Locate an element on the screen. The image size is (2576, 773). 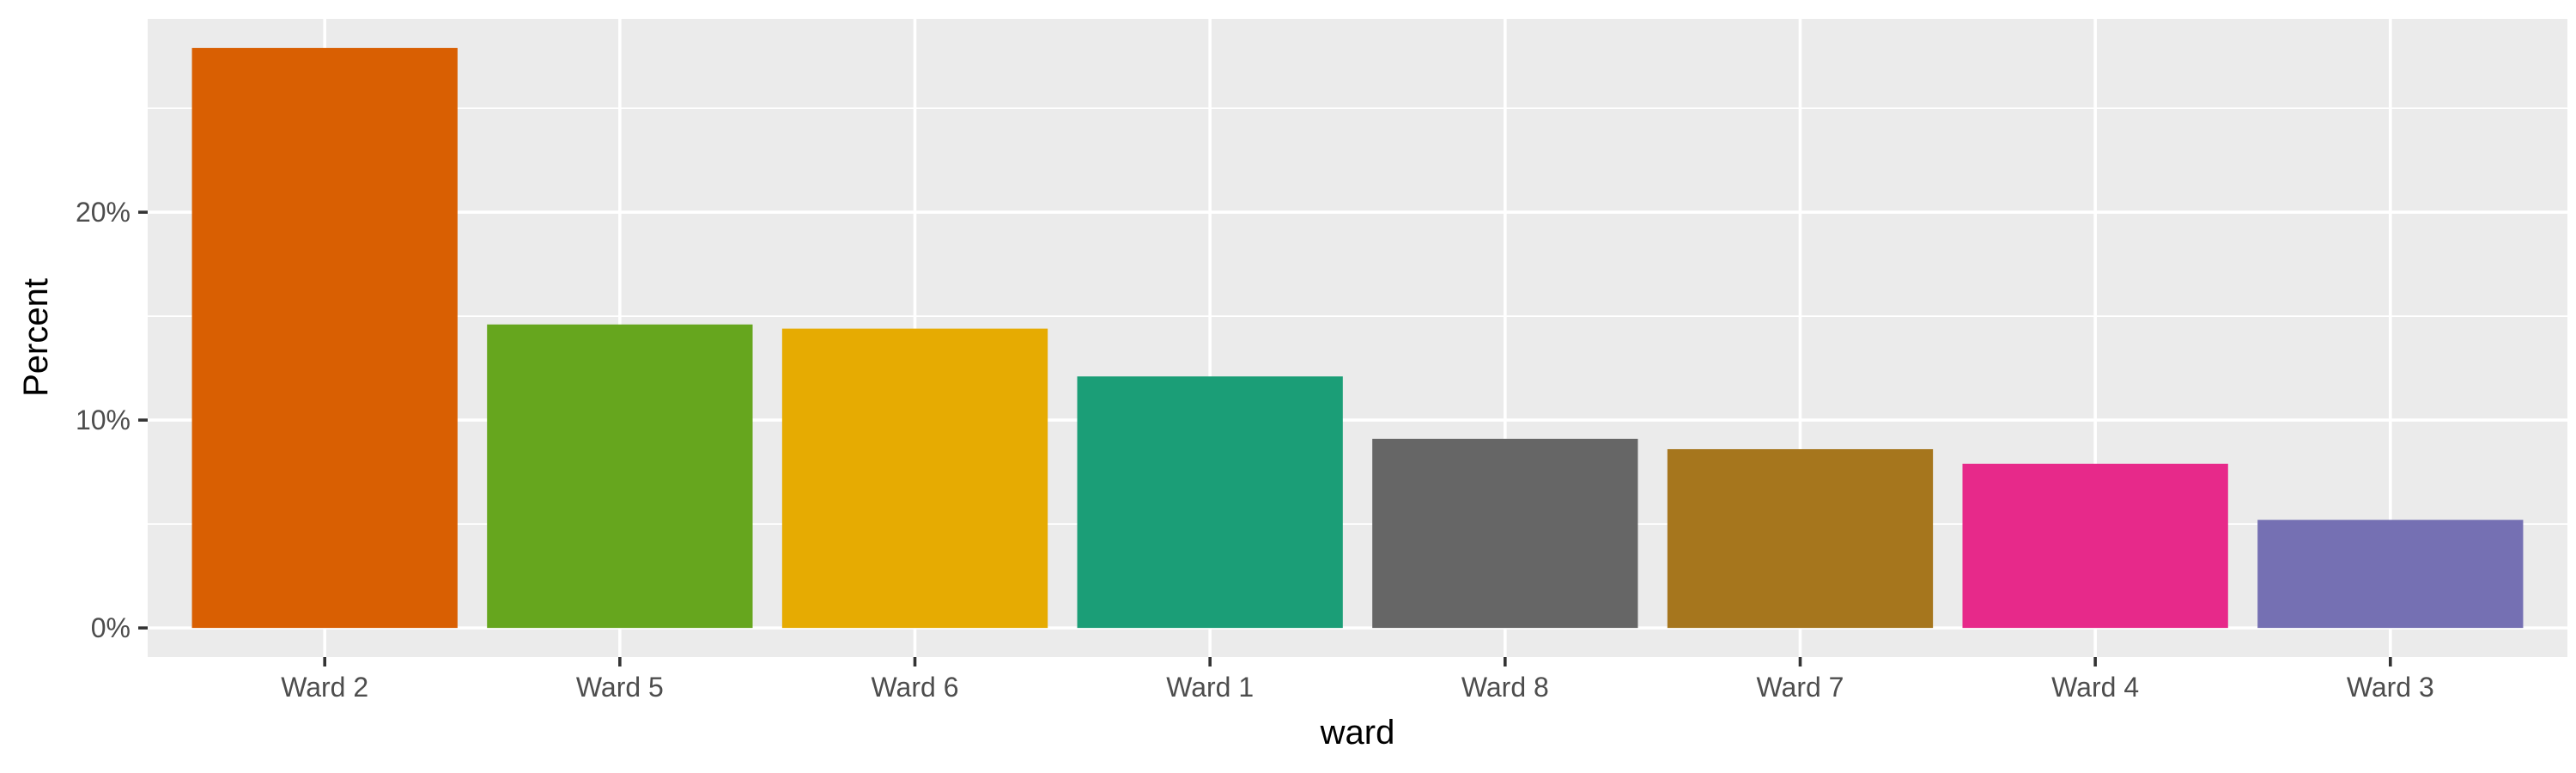
x-tick-label: Ward 1 is located at coordinates (1210, 687).